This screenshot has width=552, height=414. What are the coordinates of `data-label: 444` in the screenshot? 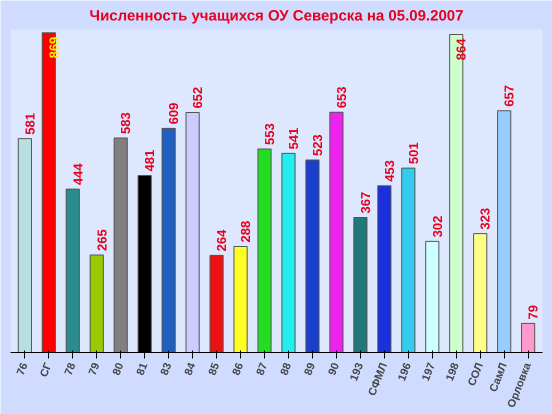 It's located at (78, 174).